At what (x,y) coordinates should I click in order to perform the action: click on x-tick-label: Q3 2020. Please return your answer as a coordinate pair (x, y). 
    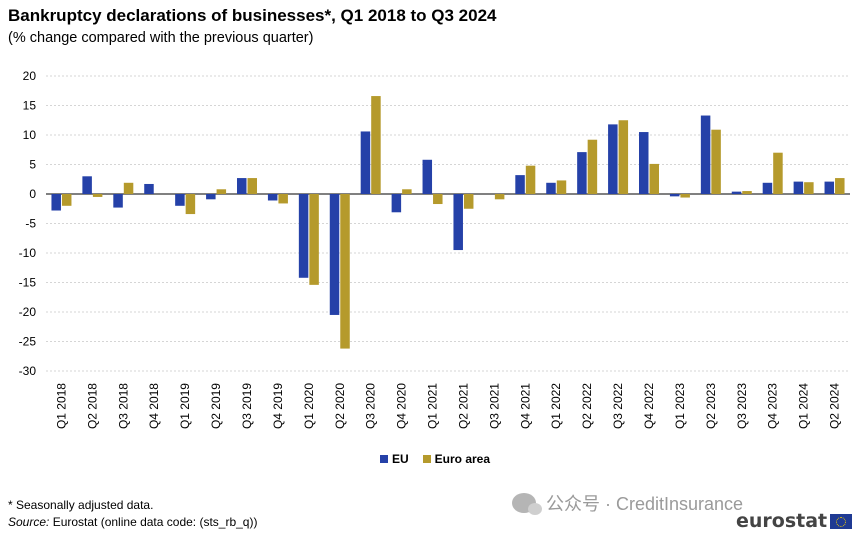
    Looking at the image, I should click on (371, 406).